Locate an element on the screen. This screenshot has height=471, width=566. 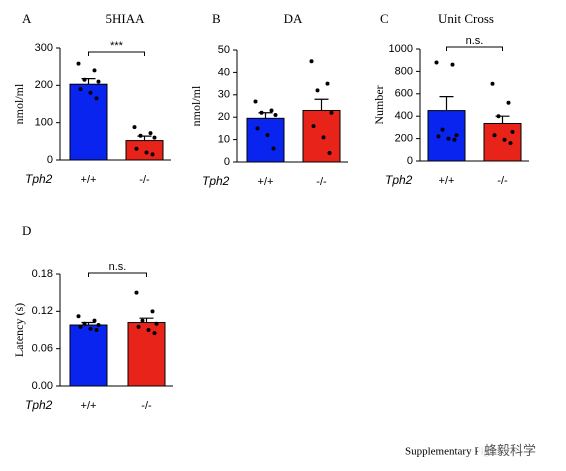
y-tick-label: 1000 is located at coordinates (401, 49).